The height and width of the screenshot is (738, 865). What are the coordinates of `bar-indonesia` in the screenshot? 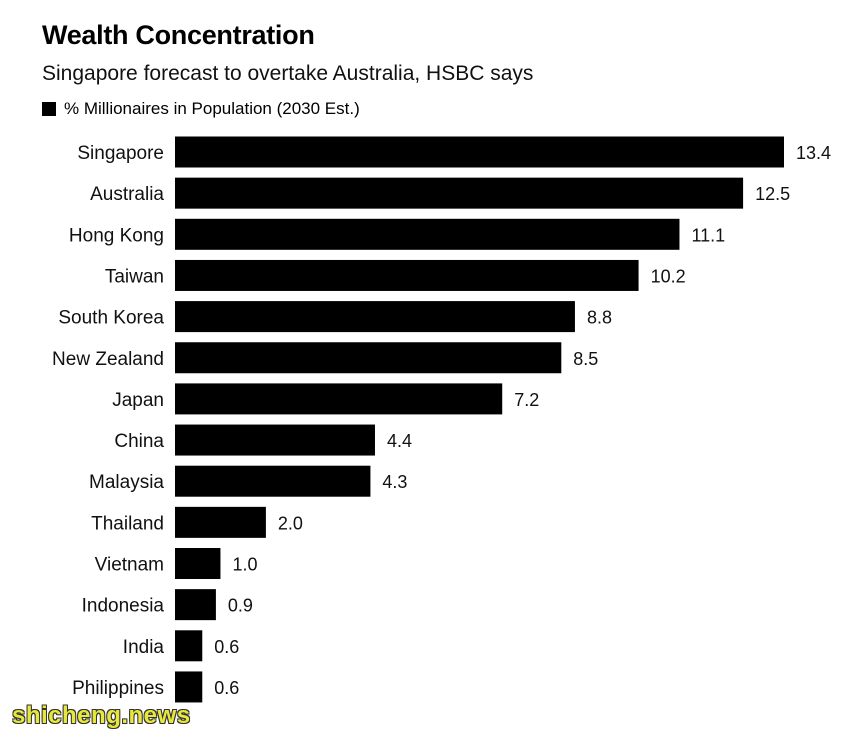 It's located at (195, 605).